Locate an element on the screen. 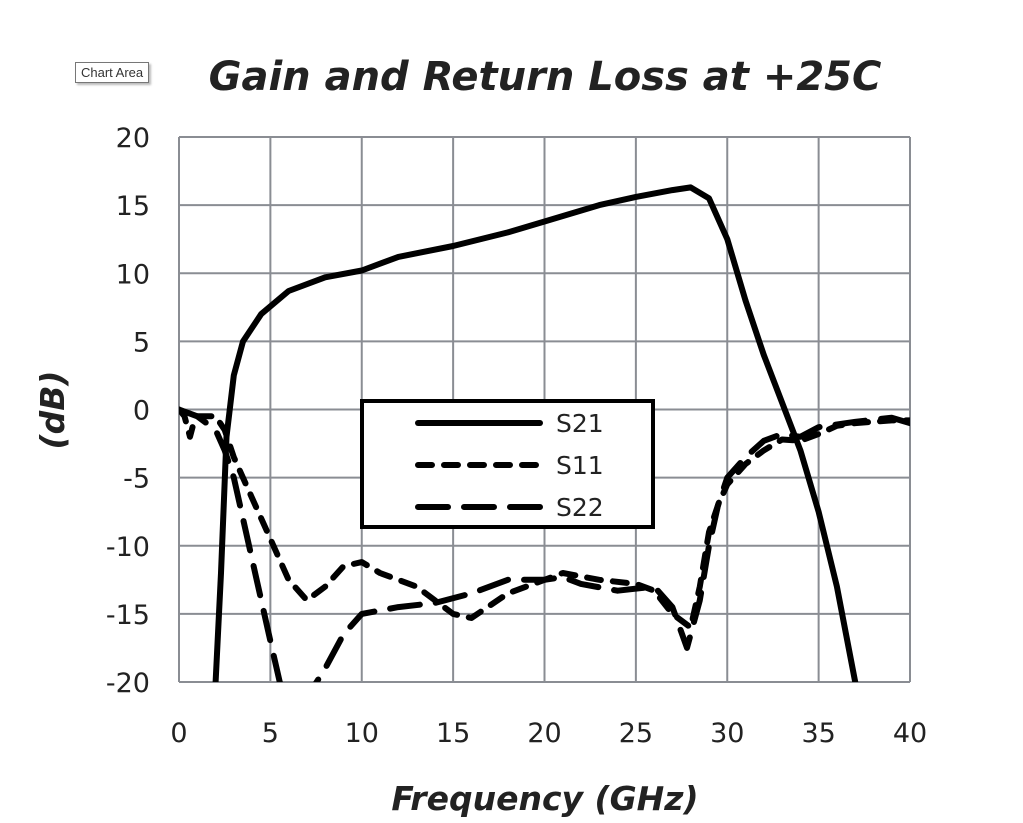 The height and width of the screenshot is (823, 1023). legend-label-s21: S21 is located at coordinates (580, 423).